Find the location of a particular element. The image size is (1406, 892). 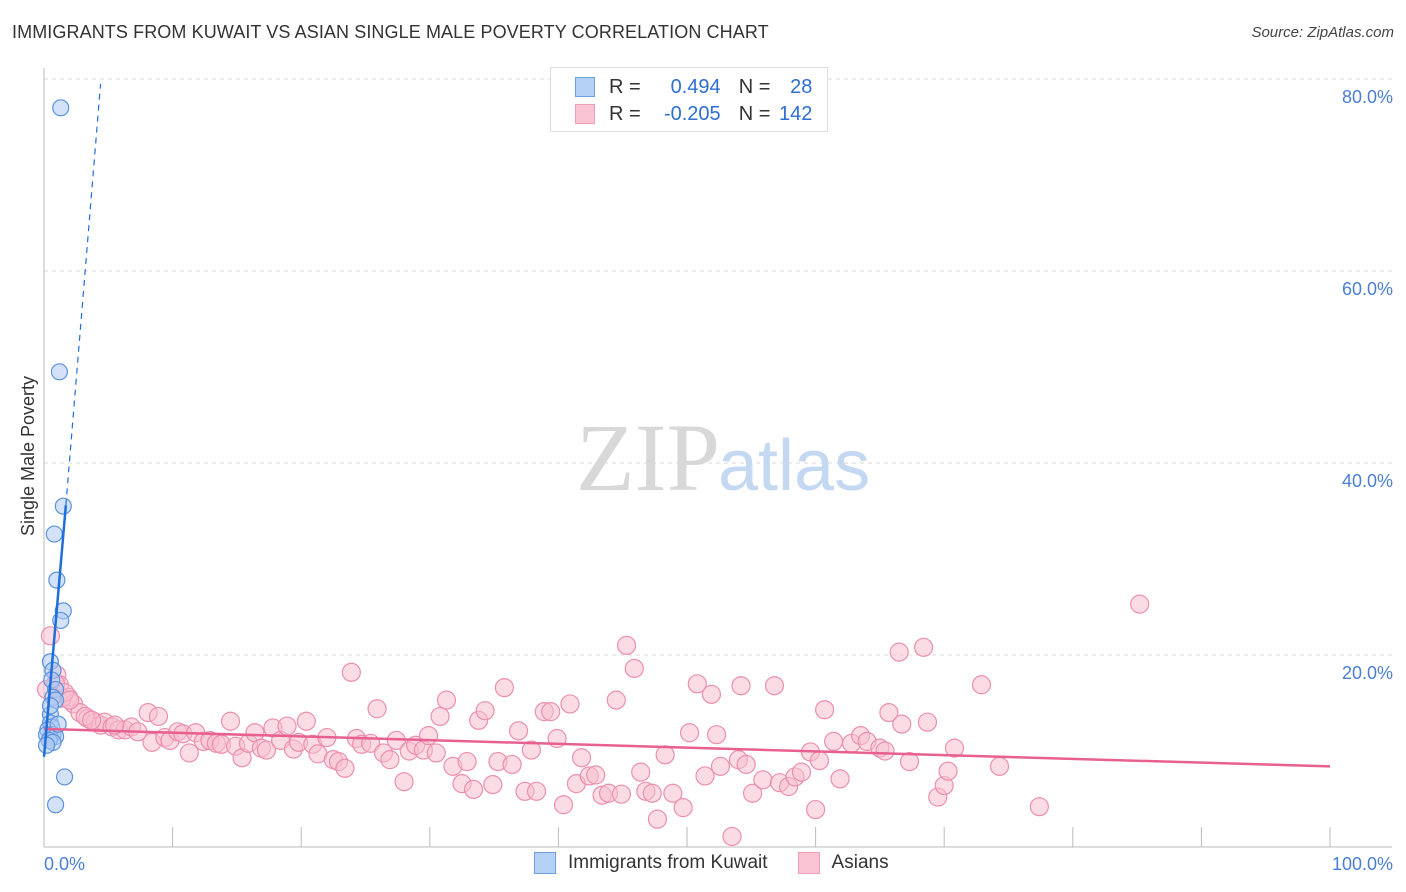

y-tick-label: 40.0% is located at coordinates (1367, 481).